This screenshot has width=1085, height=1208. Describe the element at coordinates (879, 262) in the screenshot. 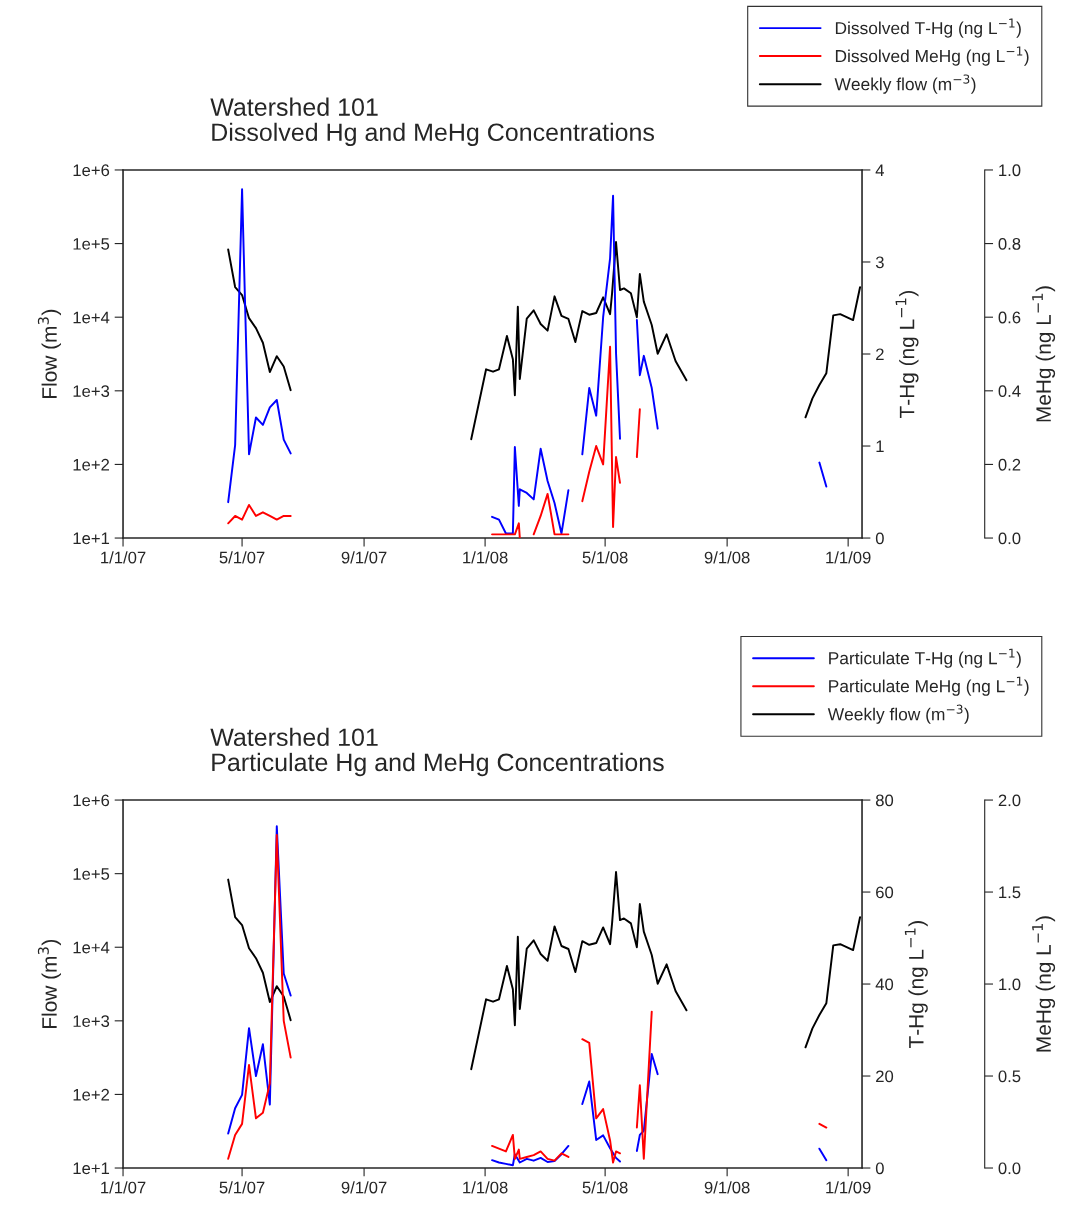

I see `y2-tick-label: 3` at that location.